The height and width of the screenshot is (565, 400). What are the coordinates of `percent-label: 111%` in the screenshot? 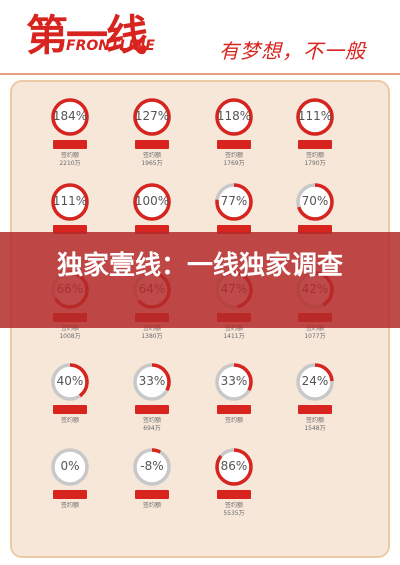 It's located at (70, 201).